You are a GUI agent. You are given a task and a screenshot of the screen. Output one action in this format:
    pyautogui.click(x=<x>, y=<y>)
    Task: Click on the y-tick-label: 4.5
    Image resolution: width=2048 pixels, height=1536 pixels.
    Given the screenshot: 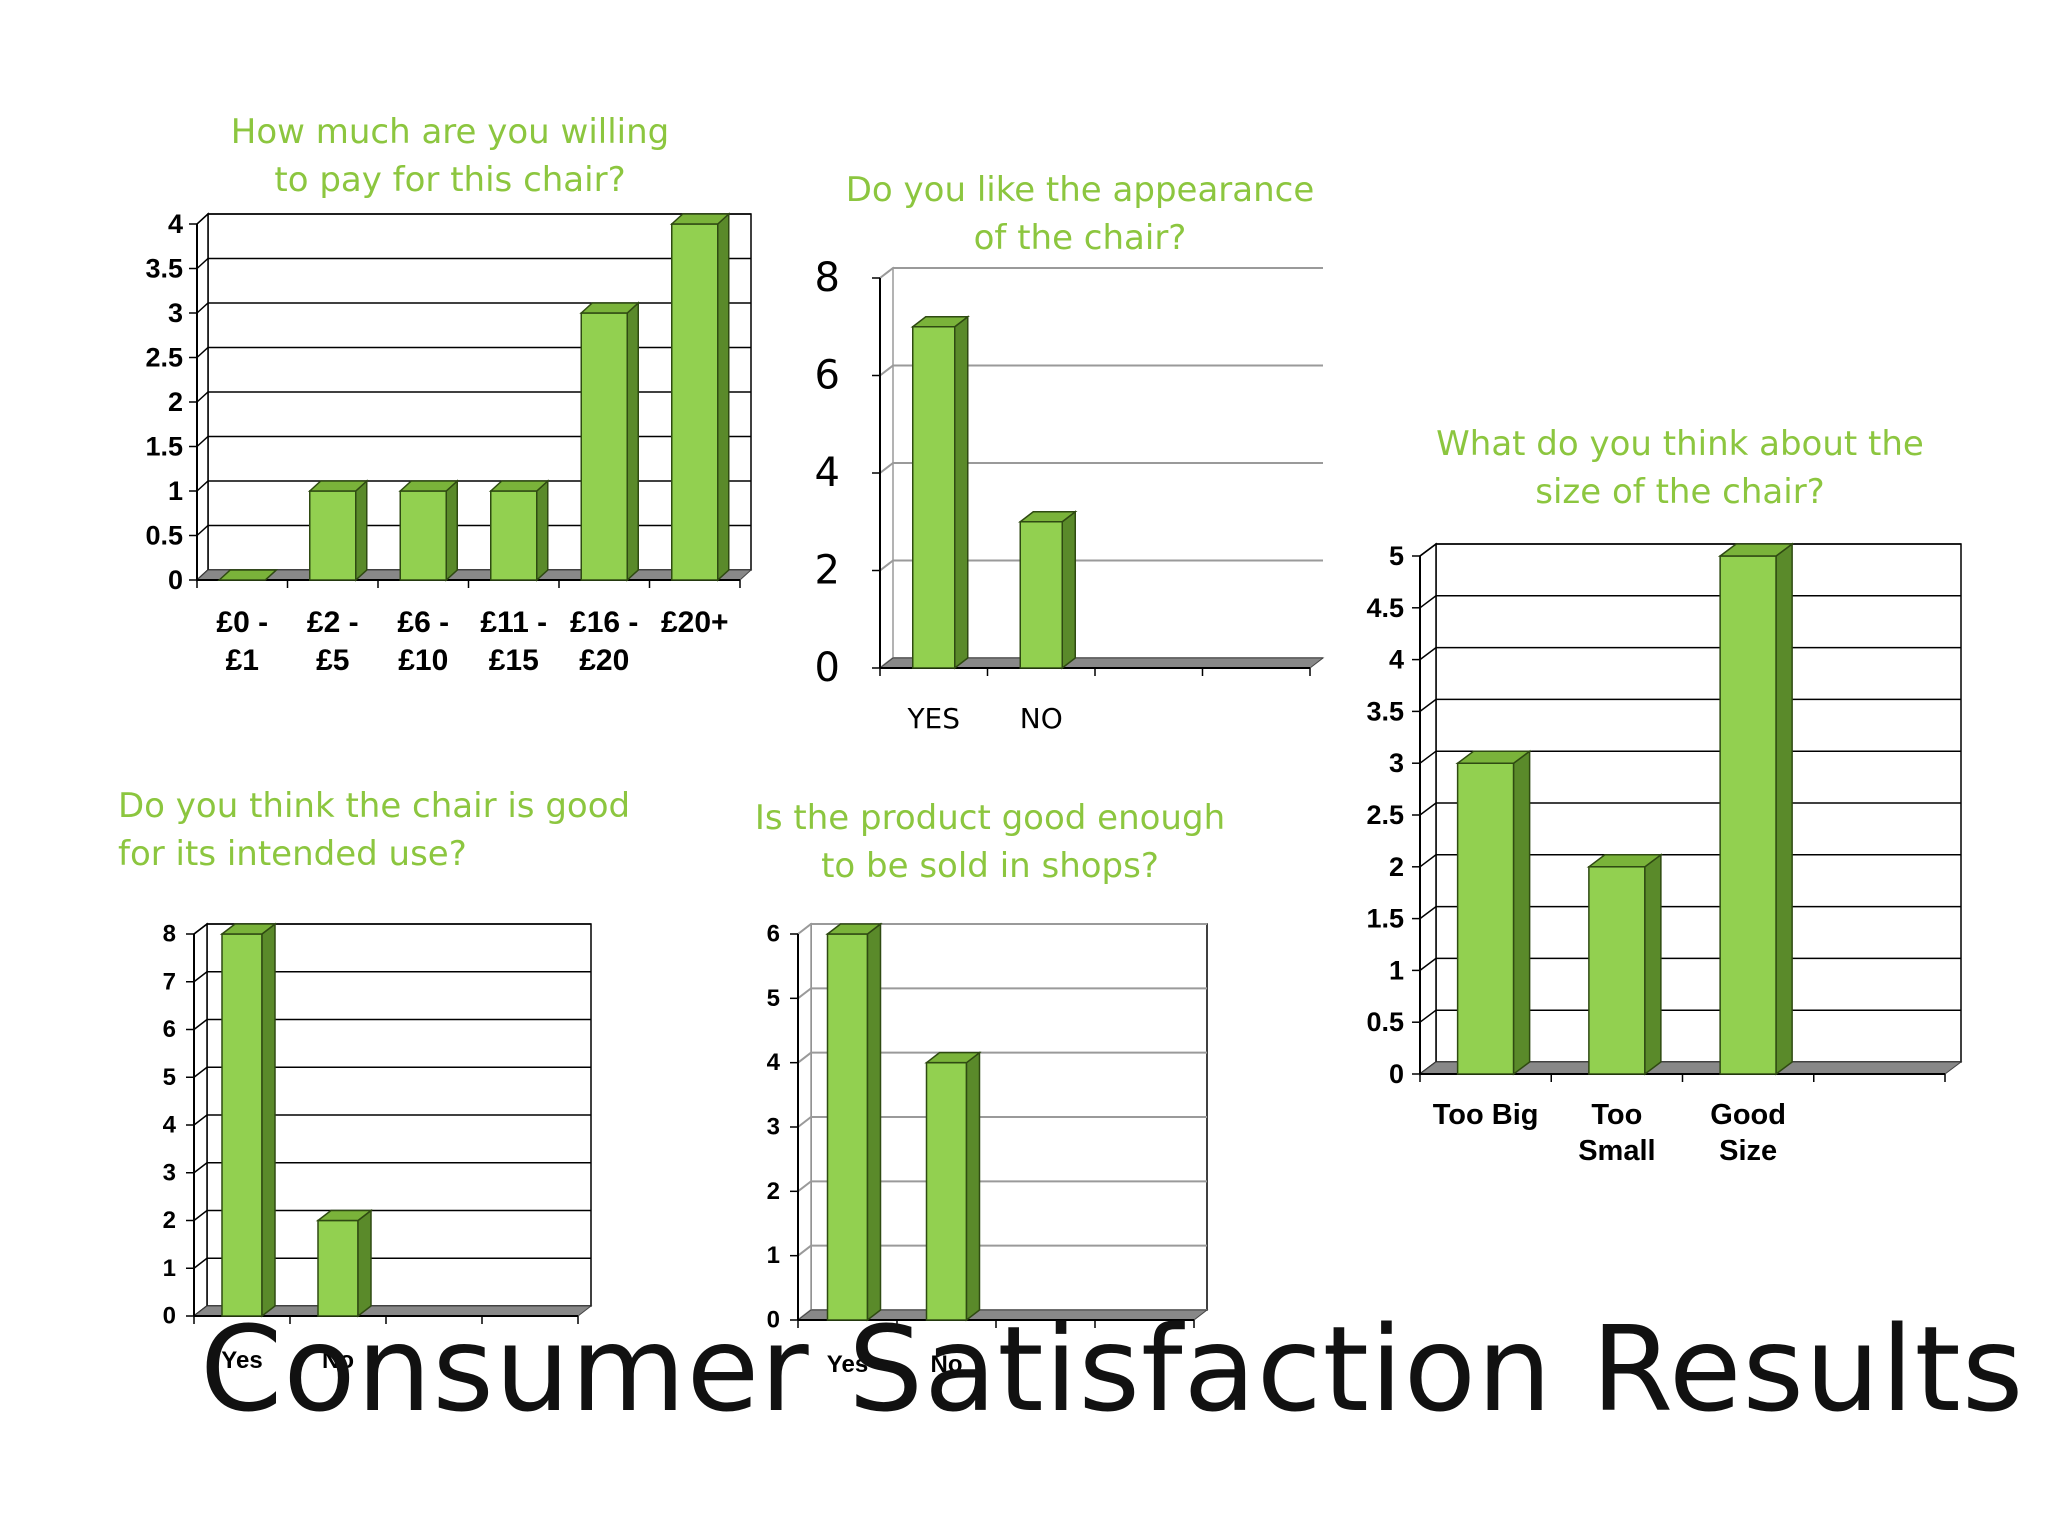 What is the action you would take?
    pyautogui.click(x=1385, y=608)
    